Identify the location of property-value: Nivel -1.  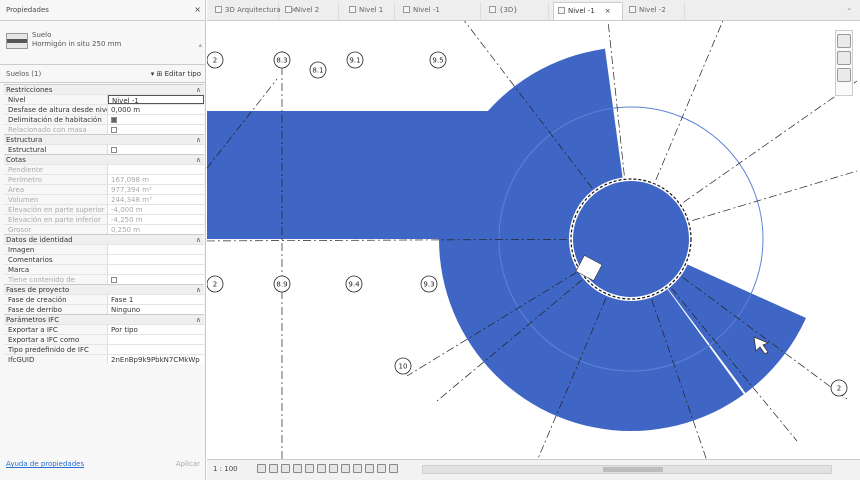
(156, 99).